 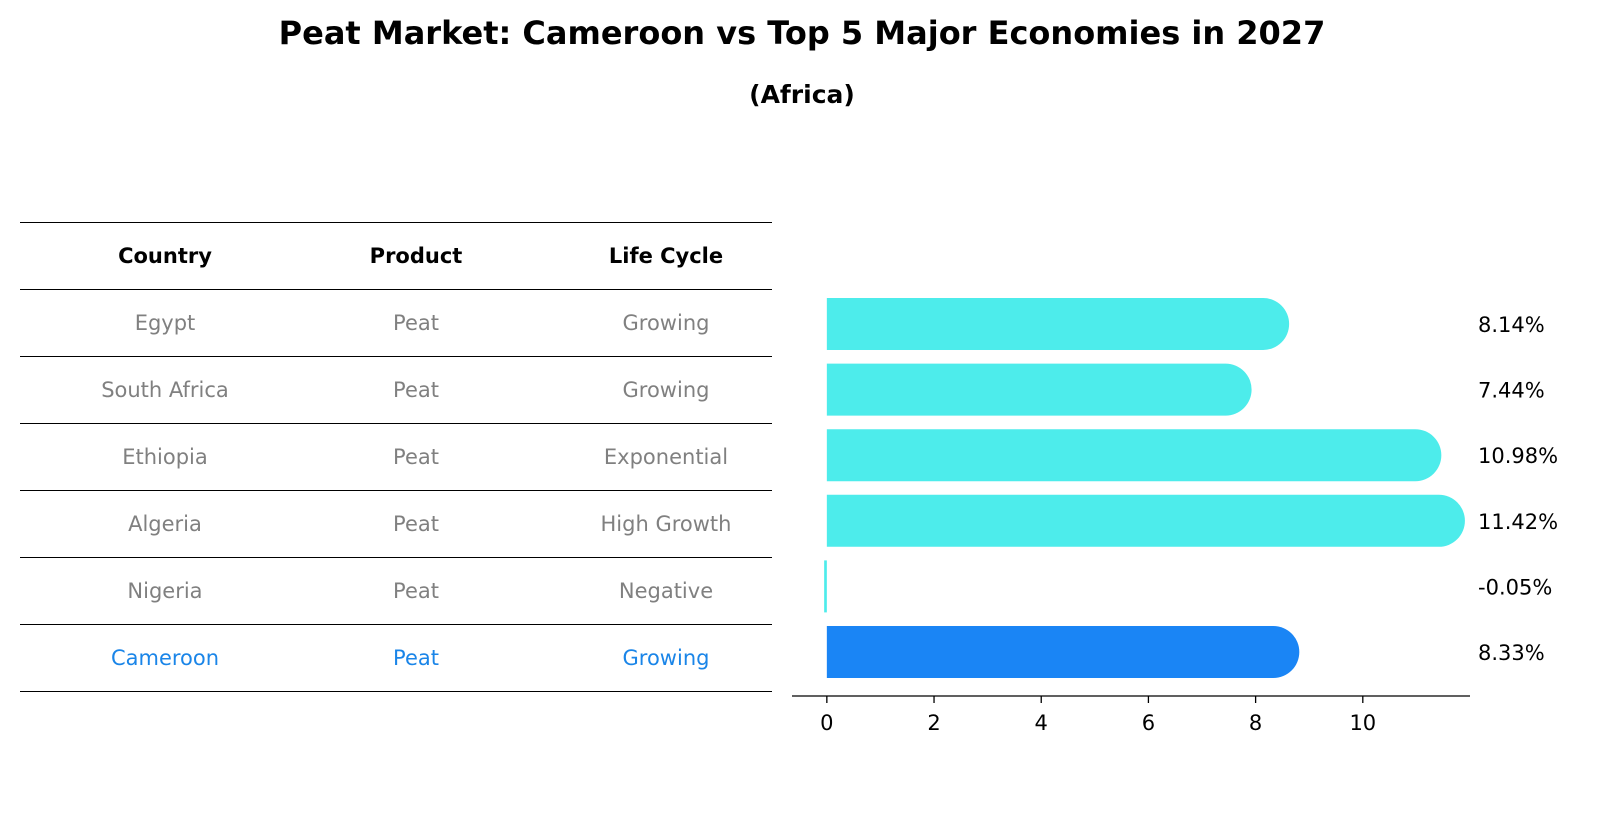 What do you see at coordinates (165, 591) in the screenshot?
I see `cell-country: Nigeria` at bounding box center [165, 591].